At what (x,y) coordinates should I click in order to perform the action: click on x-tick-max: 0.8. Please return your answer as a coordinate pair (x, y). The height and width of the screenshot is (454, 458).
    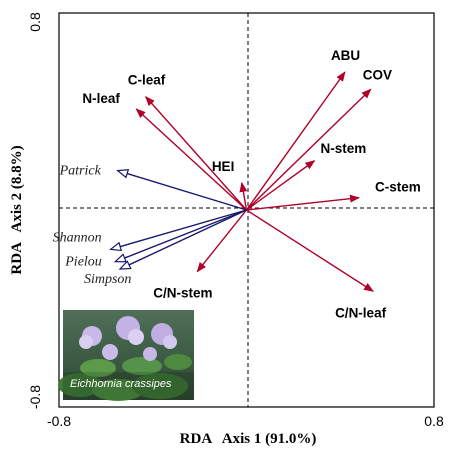
    Looking at the image, I should click on (434, 421).